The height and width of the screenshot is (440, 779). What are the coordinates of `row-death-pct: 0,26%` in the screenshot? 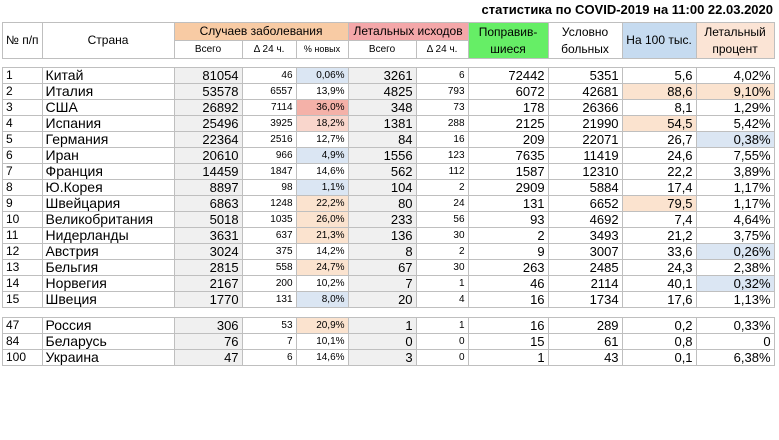 It's located at (735, 251).